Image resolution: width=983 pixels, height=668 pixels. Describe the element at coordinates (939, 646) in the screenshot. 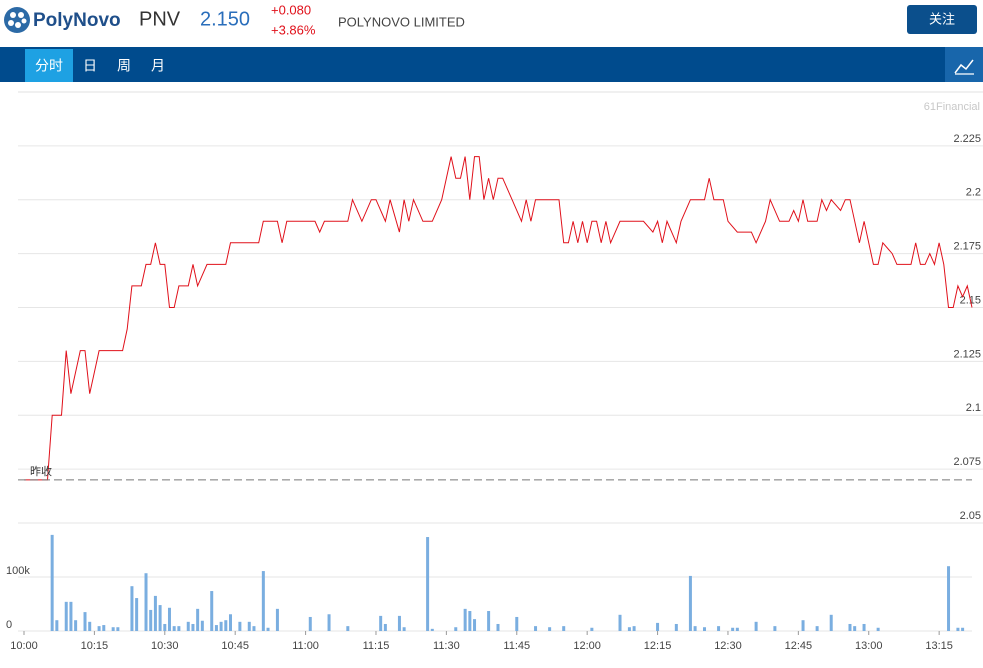

I see `x-tick-label: 13:15` at that location.